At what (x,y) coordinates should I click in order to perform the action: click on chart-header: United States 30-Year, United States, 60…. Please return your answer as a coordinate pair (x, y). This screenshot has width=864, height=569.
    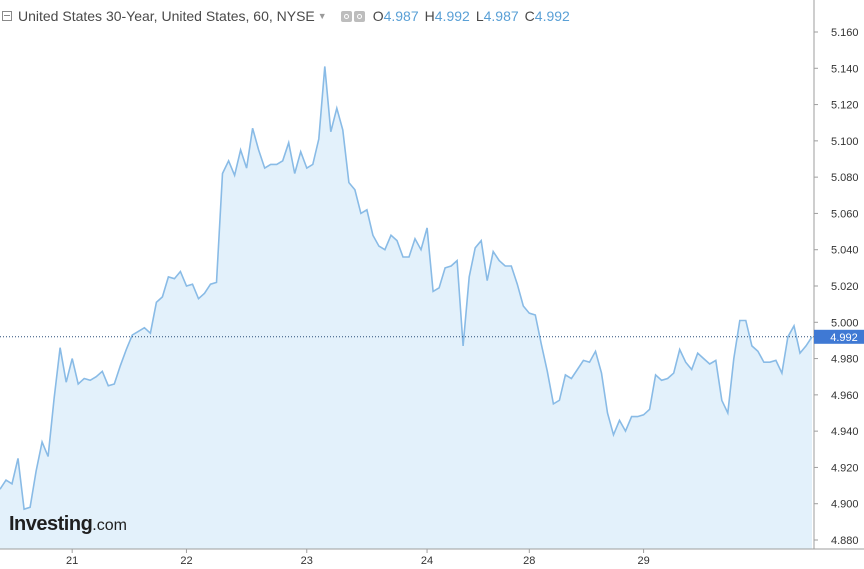
    Looking at the image, I should click on (285, 16).